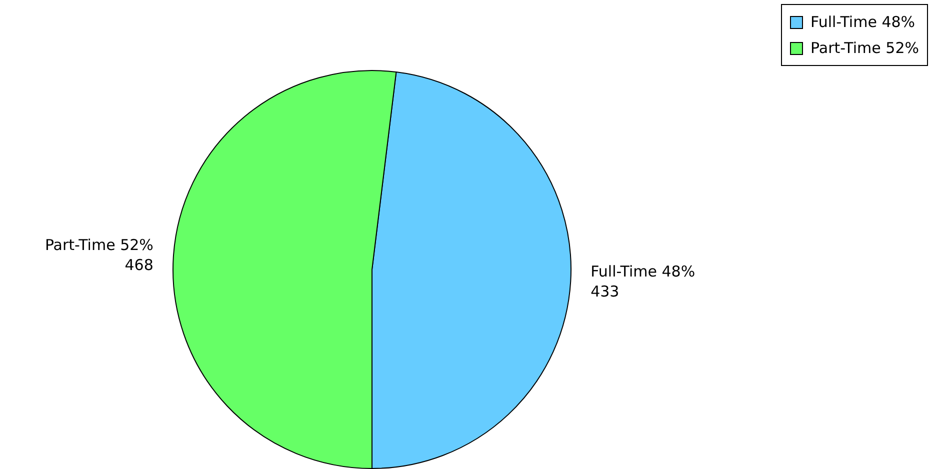 The width and height of the screenshot is (930, 469). What do you see at coordinates (139, 265) in the screenshot?
I see `data-label: 468` at bounding box center [139, 265].